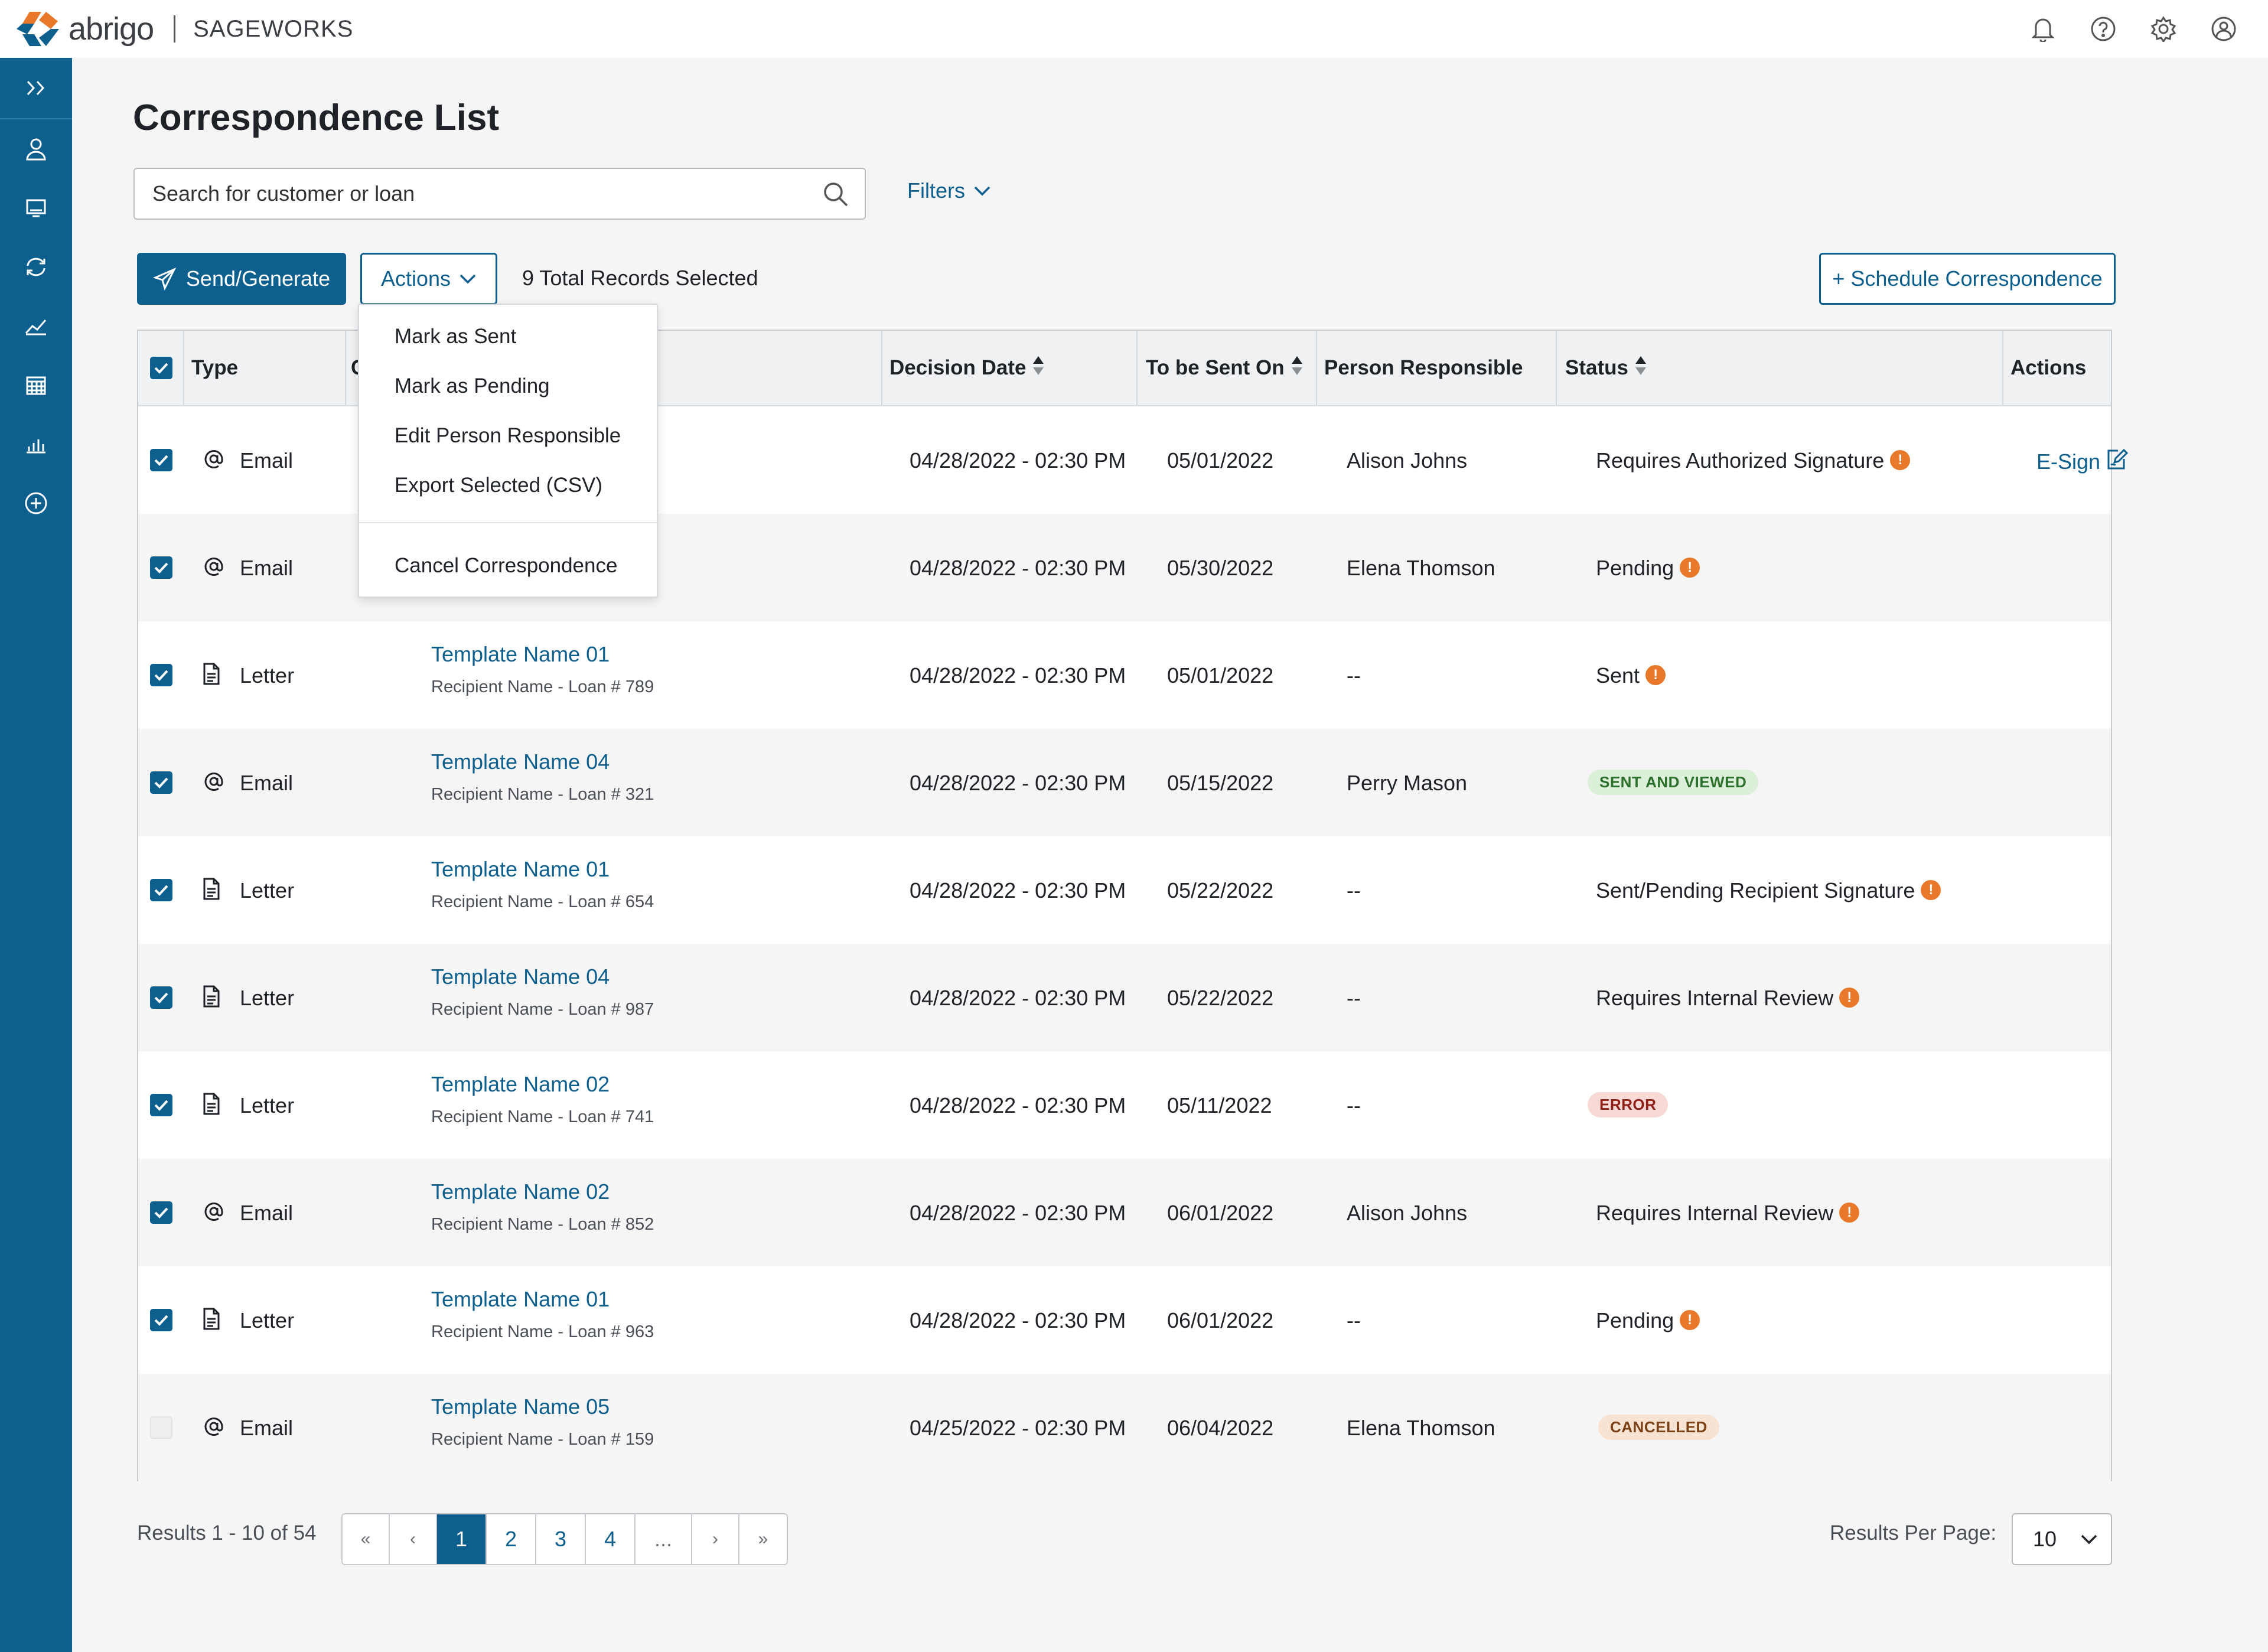 The height and width of the screenshot is (1652, 2268). What do you see at coordinates (456, 336) in the screenshot?
I see `menu-item-mark-as-sent: Mark as Sent` at bounding box center [456, 336].